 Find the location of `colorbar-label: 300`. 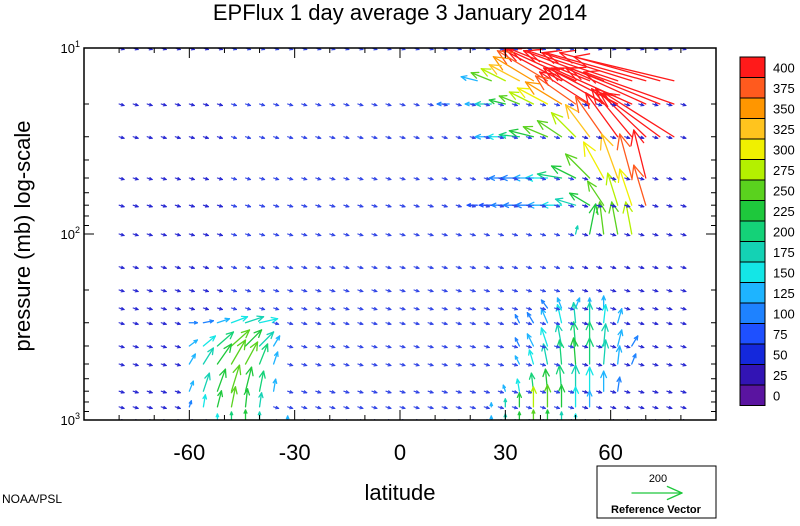

colorbar-label: 300 is located at coordinates (784, 149).